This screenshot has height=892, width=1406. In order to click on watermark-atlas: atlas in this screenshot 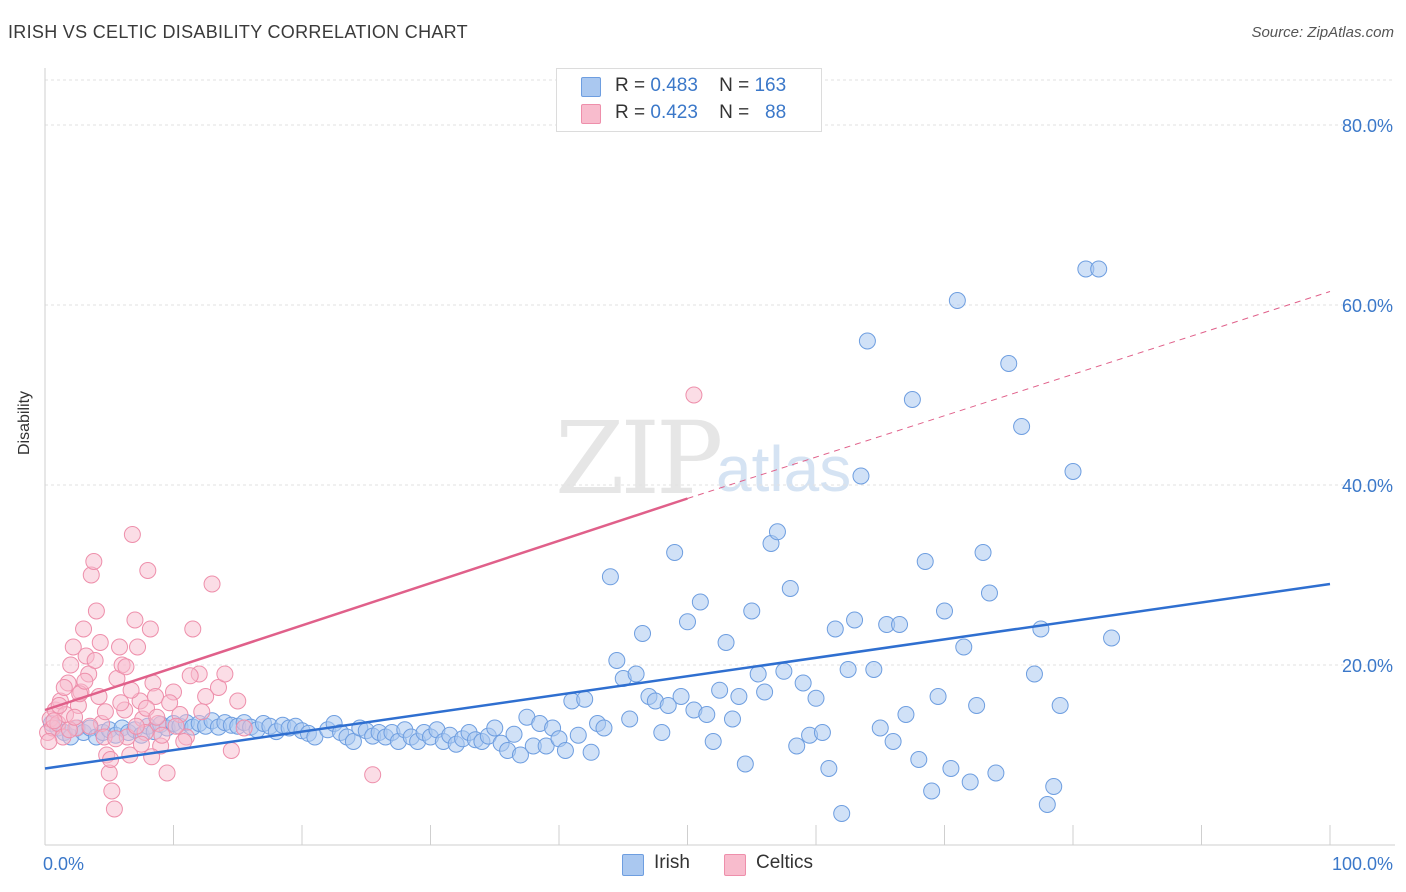, I will do `click(784, 469)`.